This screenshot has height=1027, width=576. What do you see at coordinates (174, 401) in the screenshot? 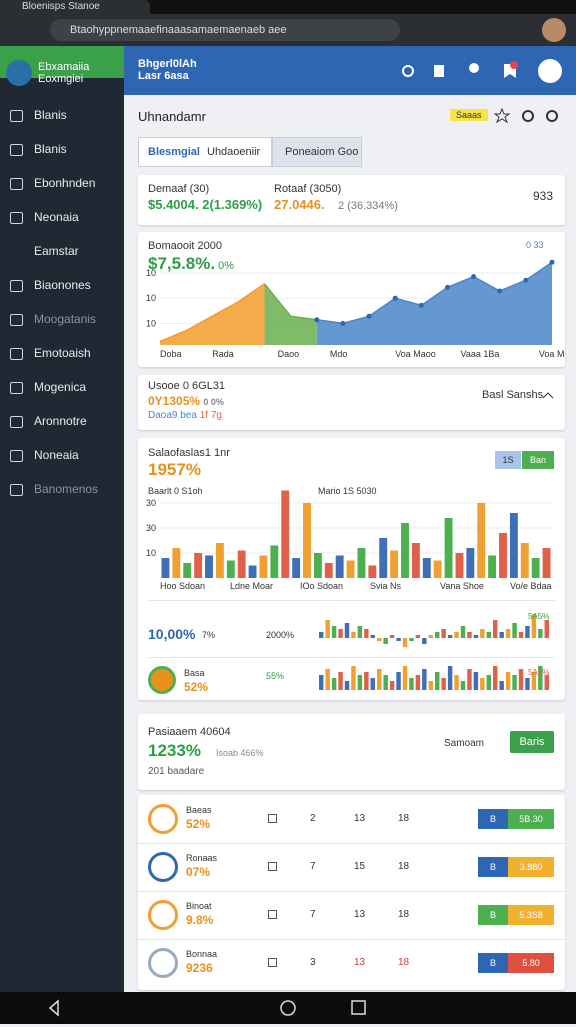
I see `main: 0Y1305%` at bounding box center [174, 401].